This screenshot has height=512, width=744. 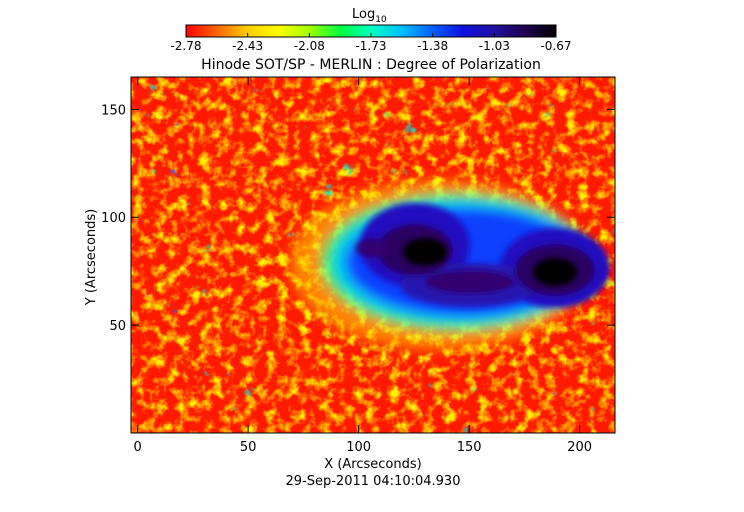 What do you see at coordinates (469, 447) in the screenshot?
I see `x-tick-label: 150` at bounding box center [469, 447].